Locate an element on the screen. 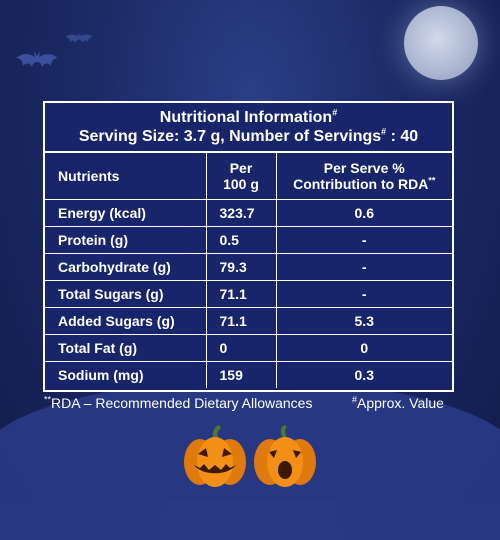 The width and height of the screenshot is (500, 540). rda-value: 0.6 is located at coordinates (363, 213).